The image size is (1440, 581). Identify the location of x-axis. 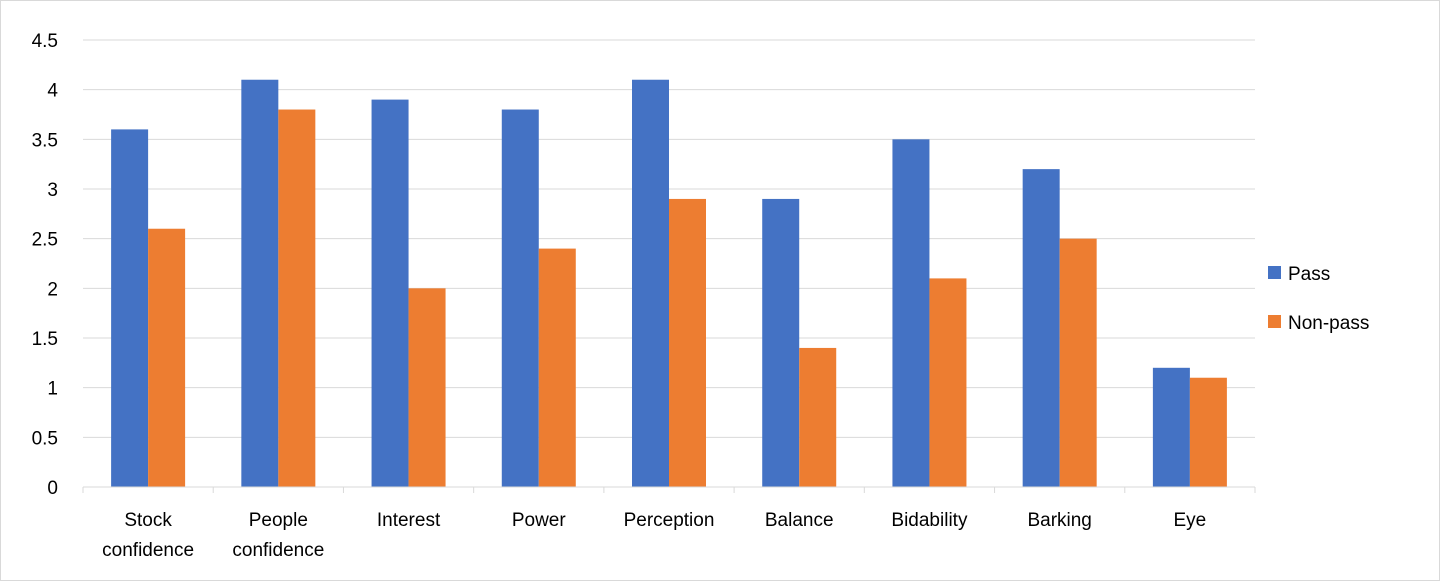
(669, 489).